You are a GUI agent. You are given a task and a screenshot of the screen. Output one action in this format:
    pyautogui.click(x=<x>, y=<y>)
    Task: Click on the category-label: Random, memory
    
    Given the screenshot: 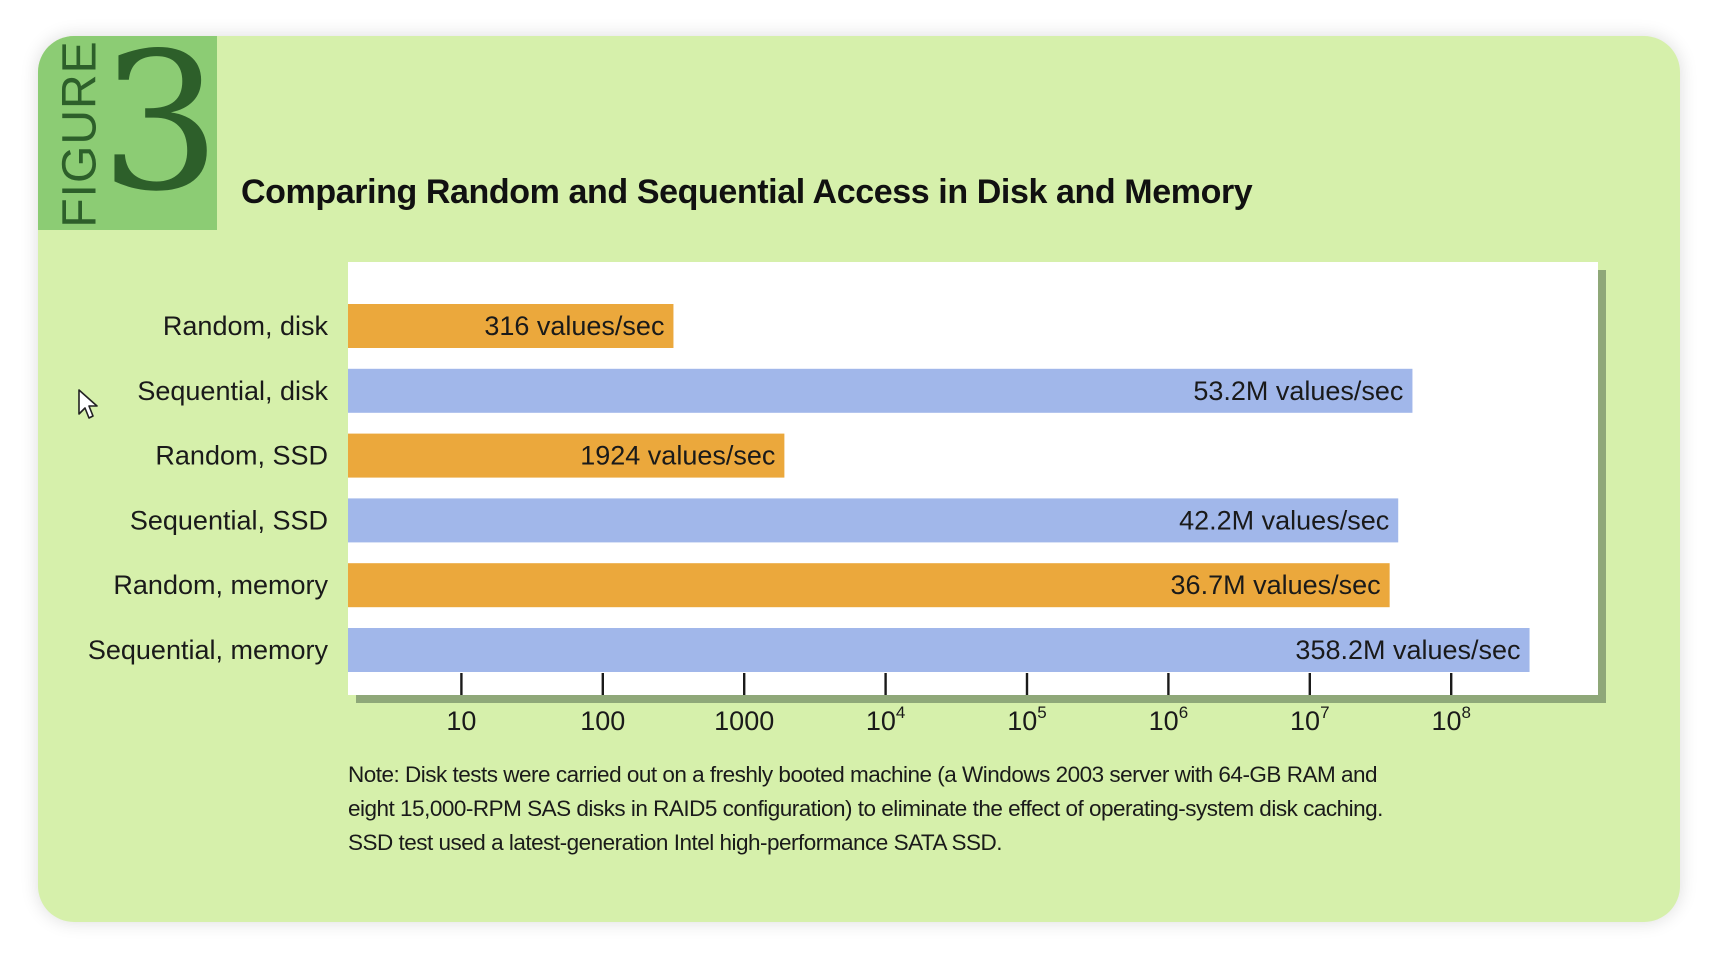 What is the action you would take?
    pyautogui.click(x=220, y=585)
    